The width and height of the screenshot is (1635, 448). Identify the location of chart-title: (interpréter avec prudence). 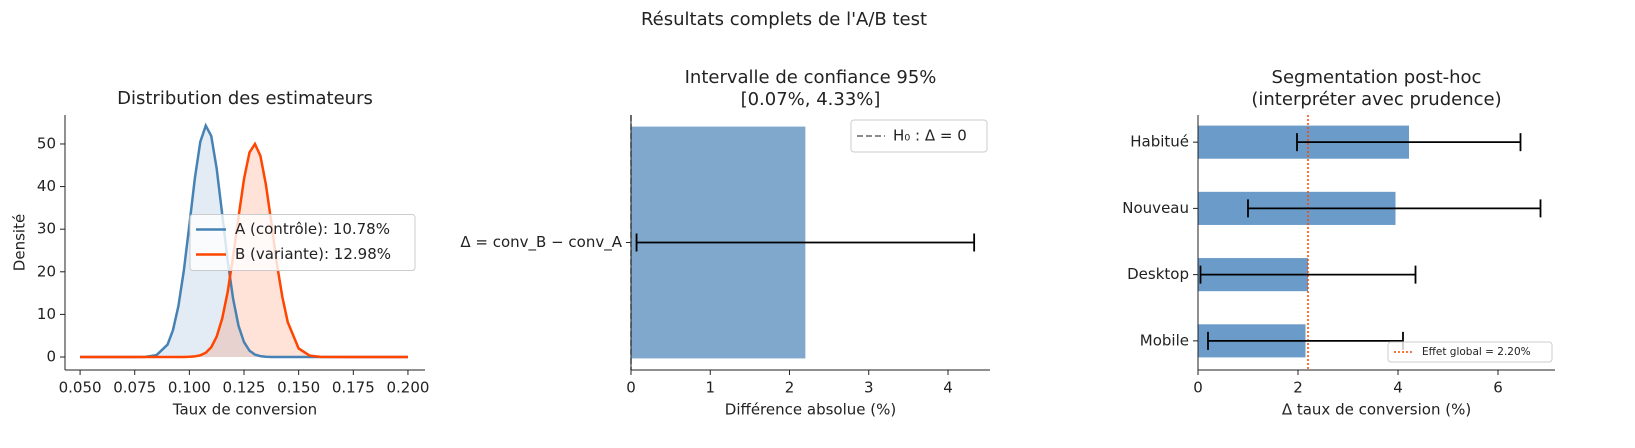
(1376, 99).